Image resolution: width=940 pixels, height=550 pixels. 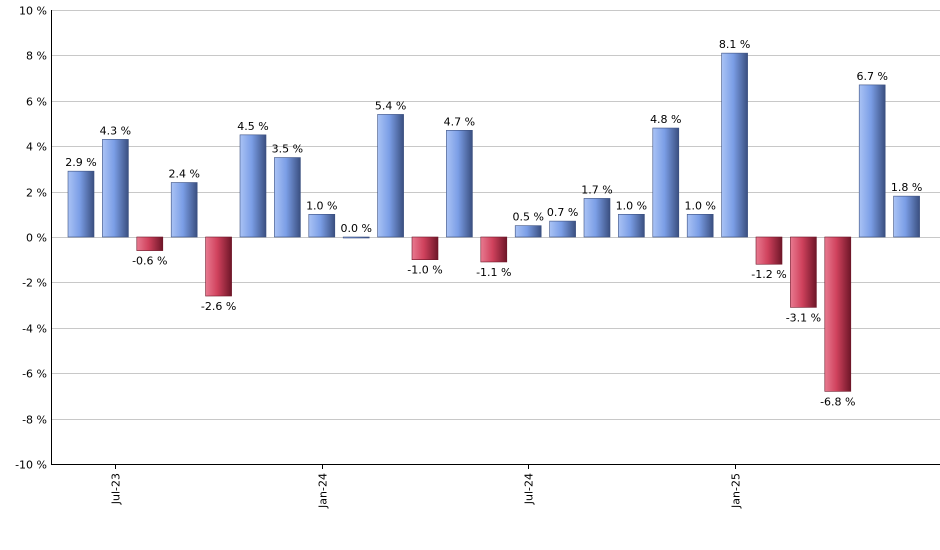 I want to click on y-tick-label: 4 %, so click(x=36, y=147).